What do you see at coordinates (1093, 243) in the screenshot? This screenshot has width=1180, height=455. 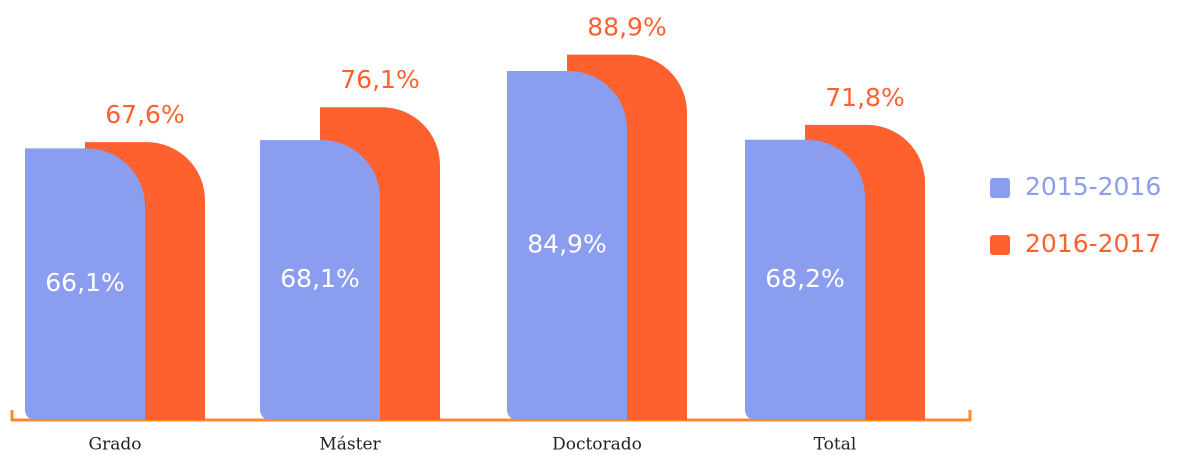 I see `legend-label: 2016-2017` at bounding box center [1093, 243].